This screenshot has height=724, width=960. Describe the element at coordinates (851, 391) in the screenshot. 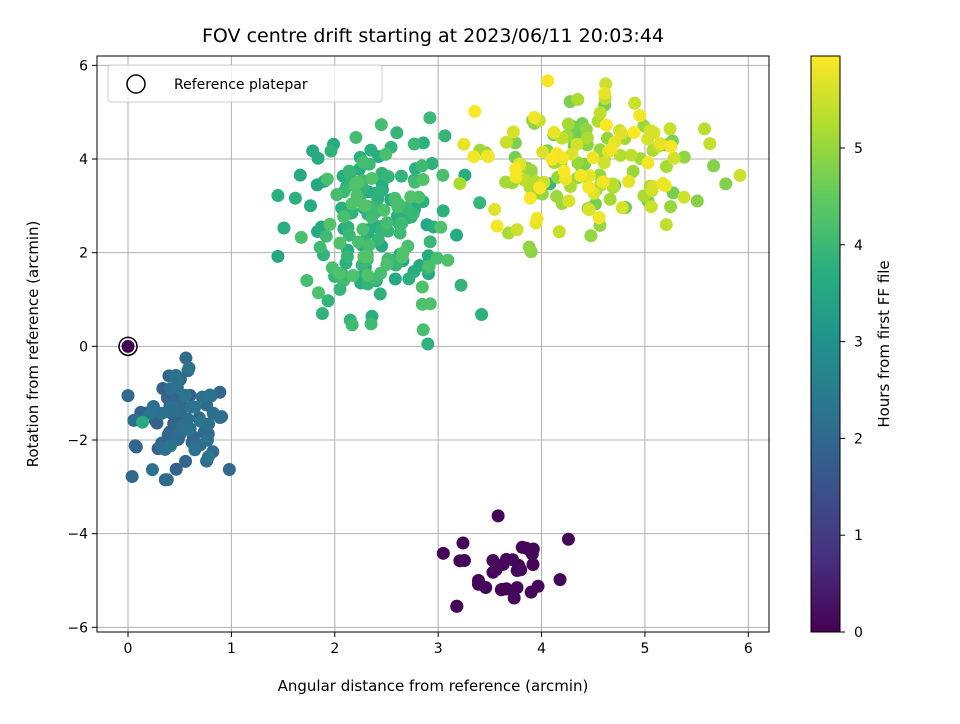

I see `colorbar-ticks: 0 1 2 3 4 5` at that location.